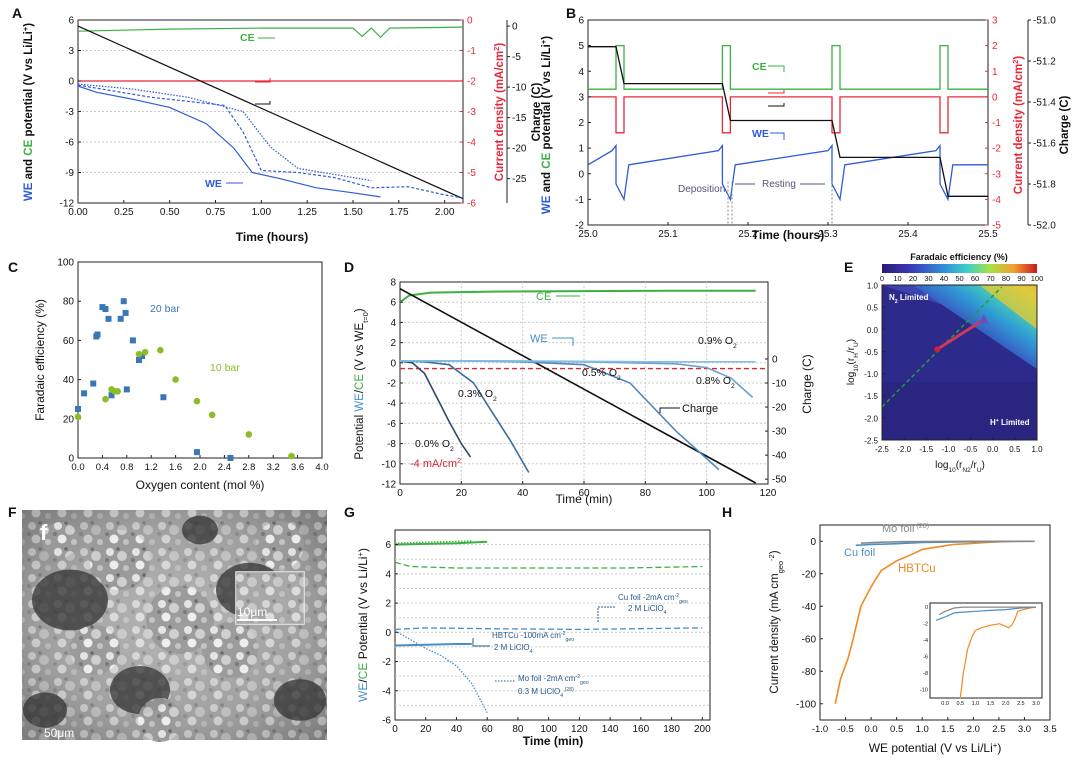 The height and width of the screenshot is (772, 1080). Describe the element at coordinates (393, 303) in the screenshot. I see `panel-d-y-ticklabel-1: 6` at that location.